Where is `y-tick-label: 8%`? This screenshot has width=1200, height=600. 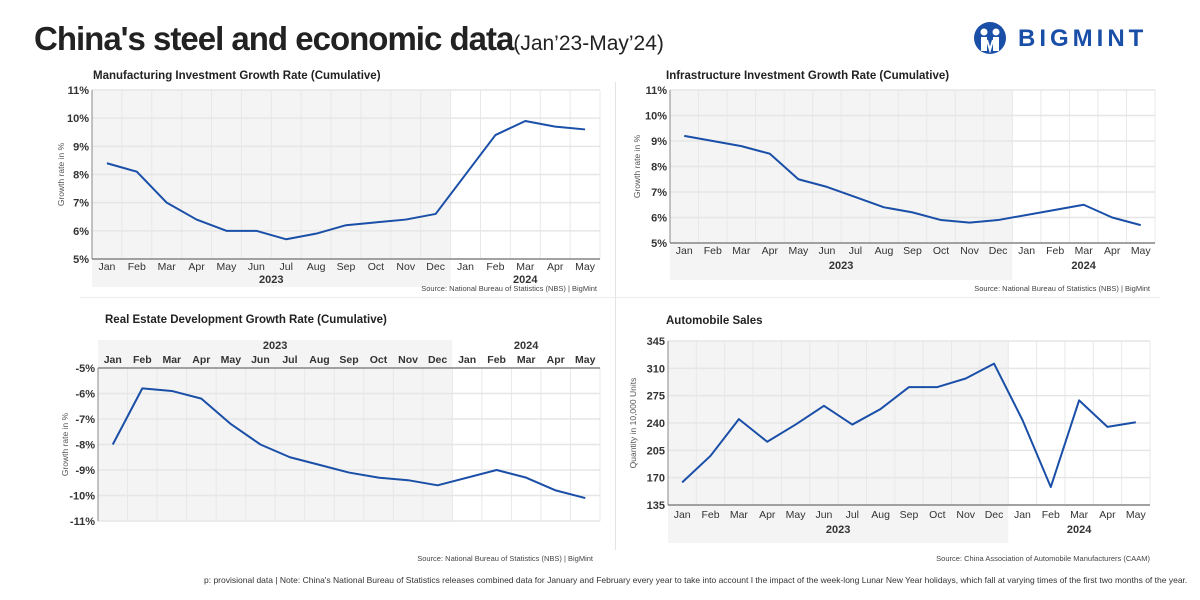 y-tick-label: 8% is located at coordinates (659, 168).